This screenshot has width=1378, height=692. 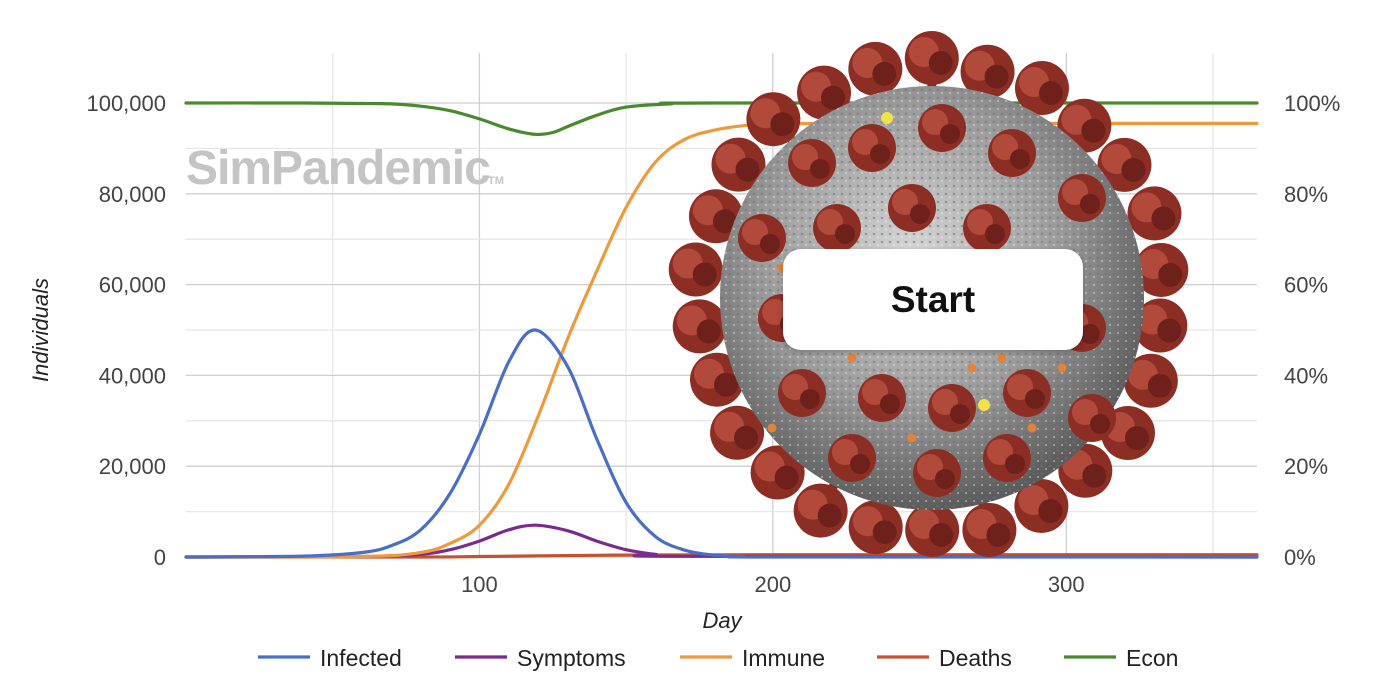 What do you see at coordinates (338, 168) in the screenshot?
I see `watermark-text: SimPandemic` at bounding box center [338, 168].